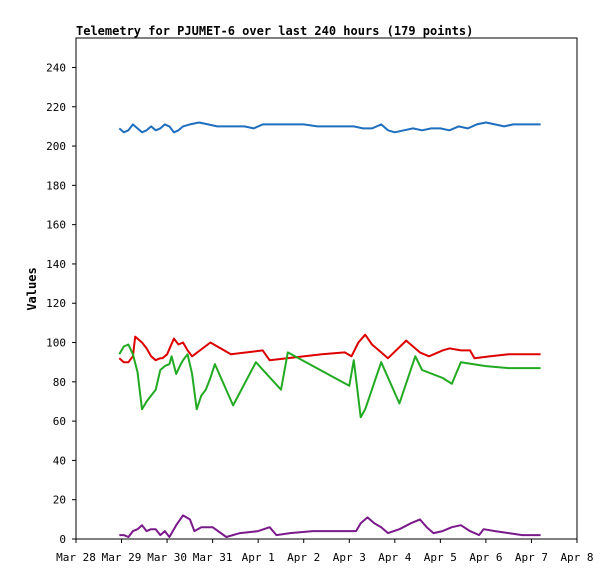 Image resolution: width=615 pixels, height=579 pixels. I want to click on y-tick-label: 20, so click(59, 500).